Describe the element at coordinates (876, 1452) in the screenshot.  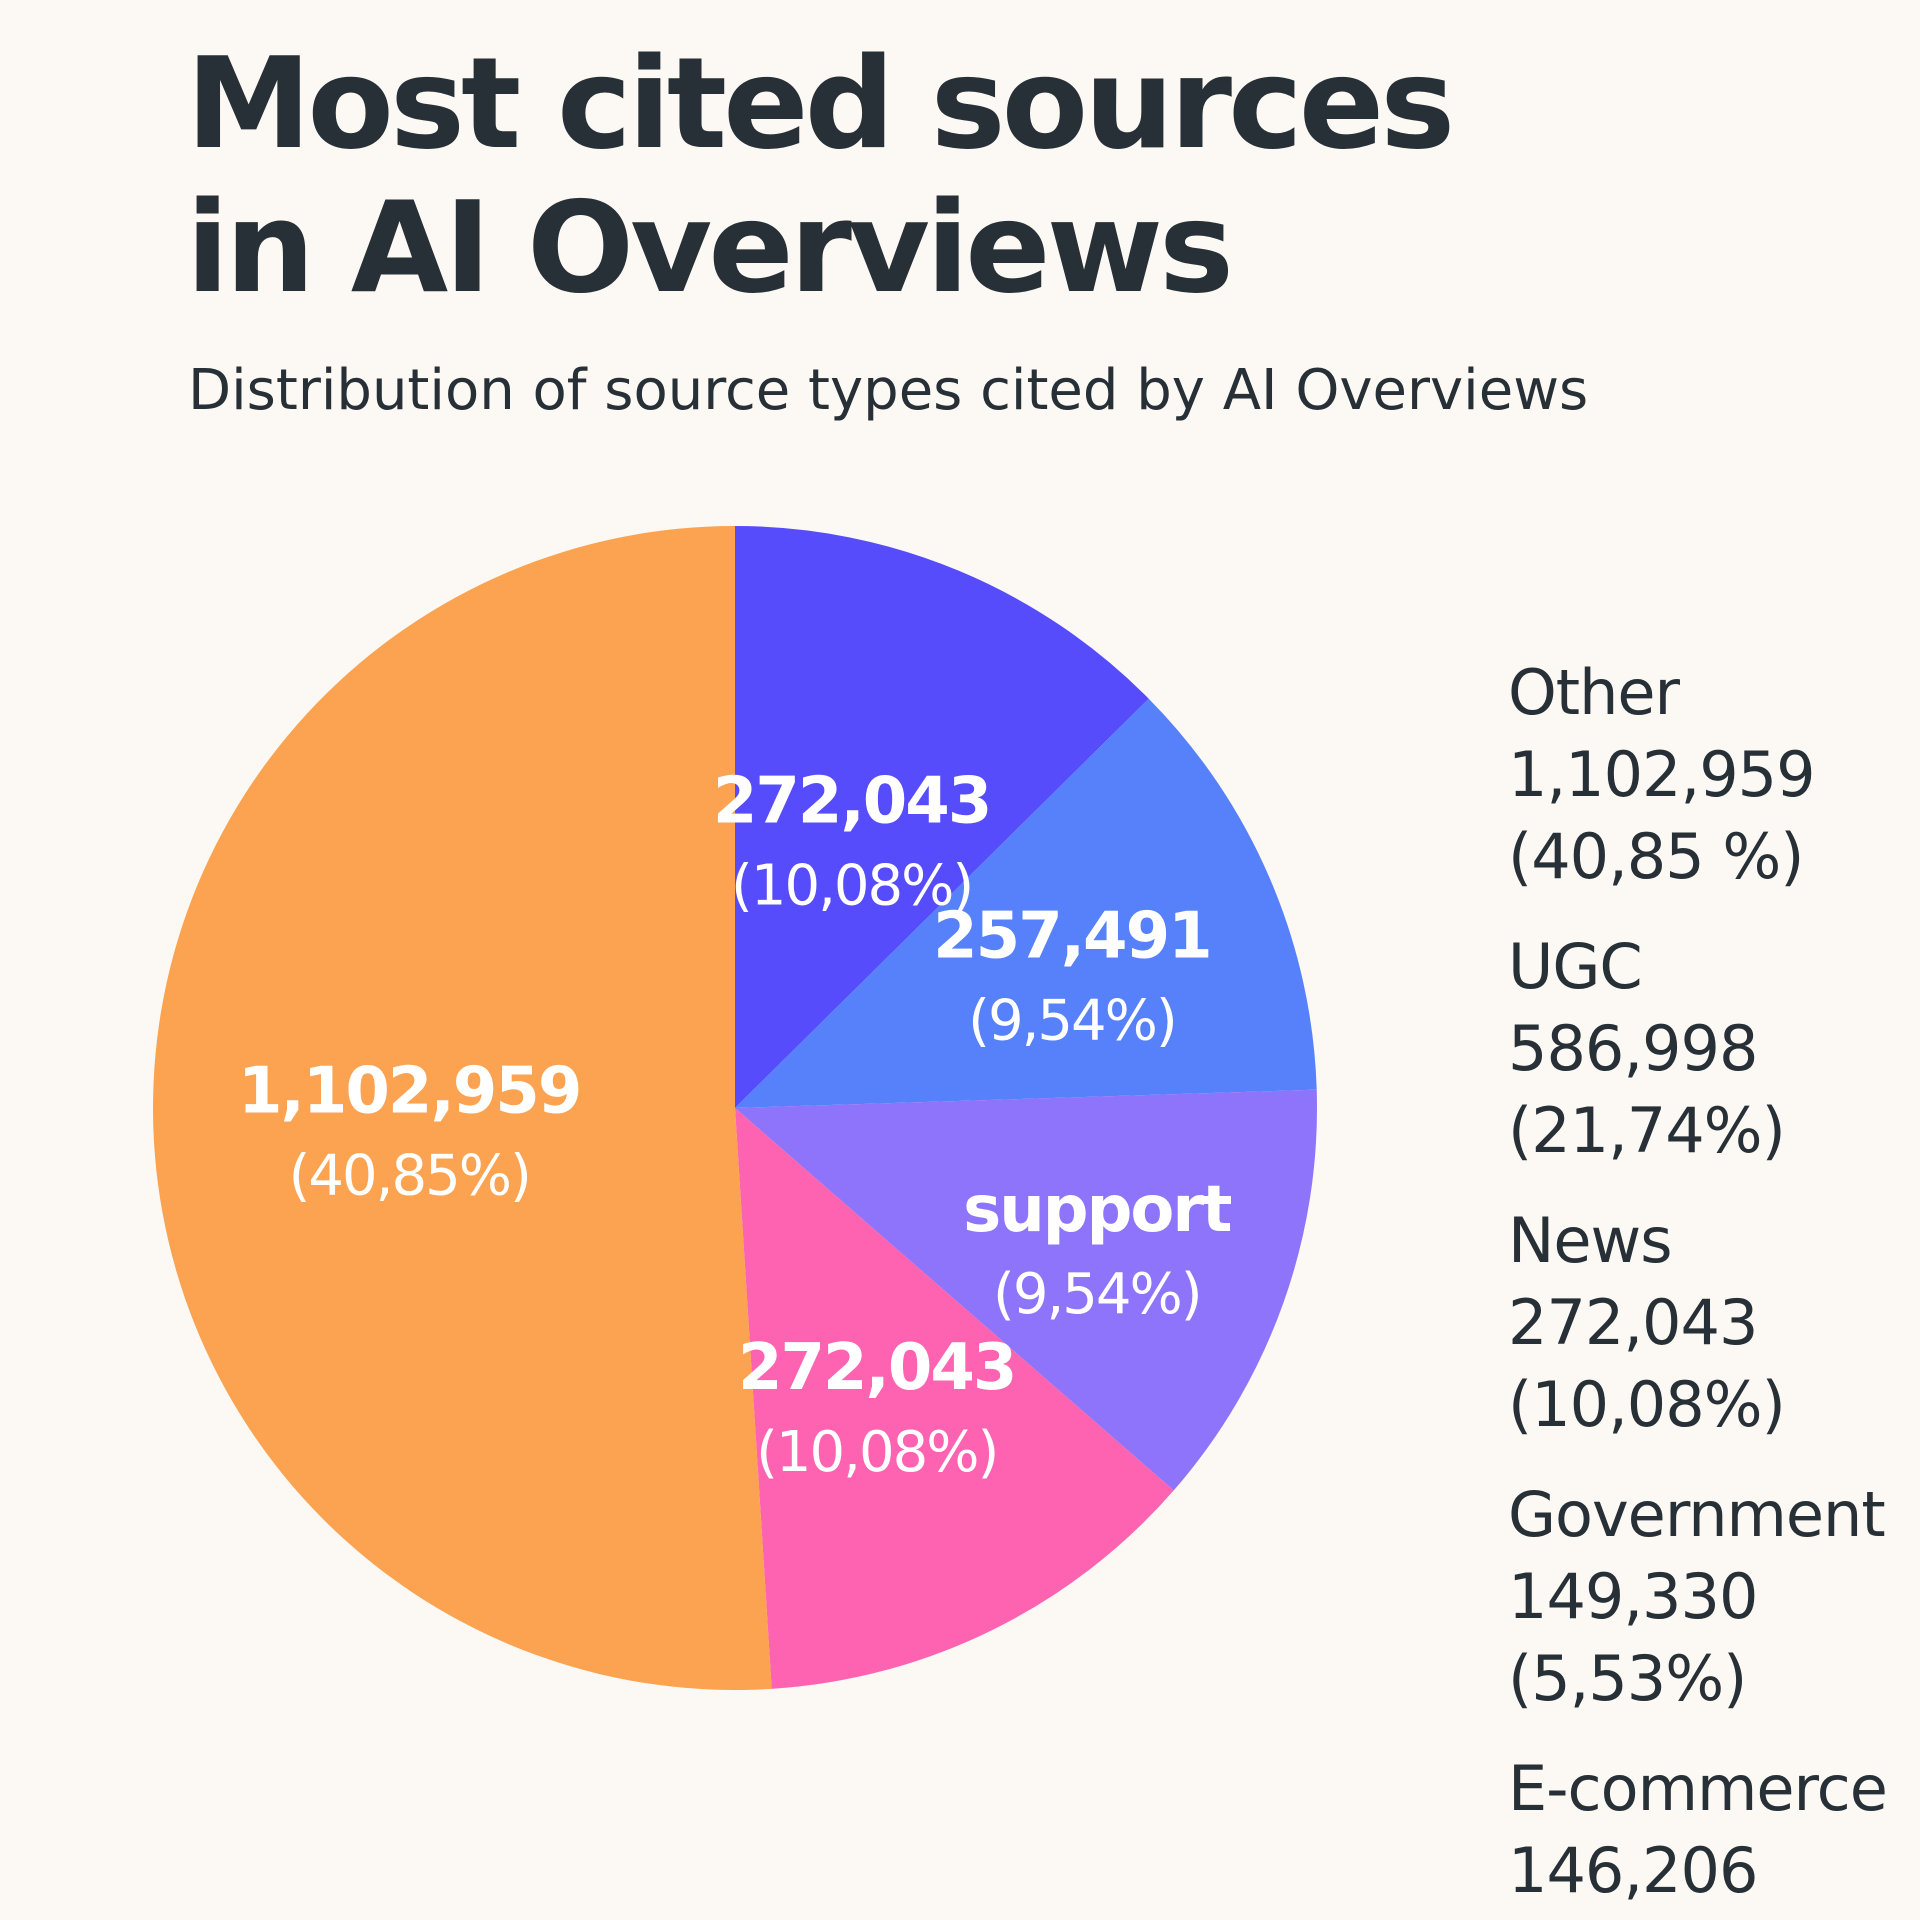
I see `slice-percent-label-4: (10,08%)` at that location.